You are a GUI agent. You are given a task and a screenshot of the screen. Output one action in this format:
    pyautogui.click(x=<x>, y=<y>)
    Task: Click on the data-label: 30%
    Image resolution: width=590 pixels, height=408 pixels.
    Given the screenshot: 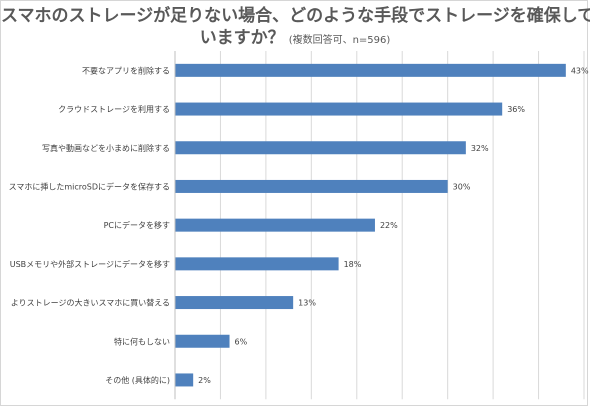 What is the action you would take?
    pyautogui.click(x=462, y=186)
    